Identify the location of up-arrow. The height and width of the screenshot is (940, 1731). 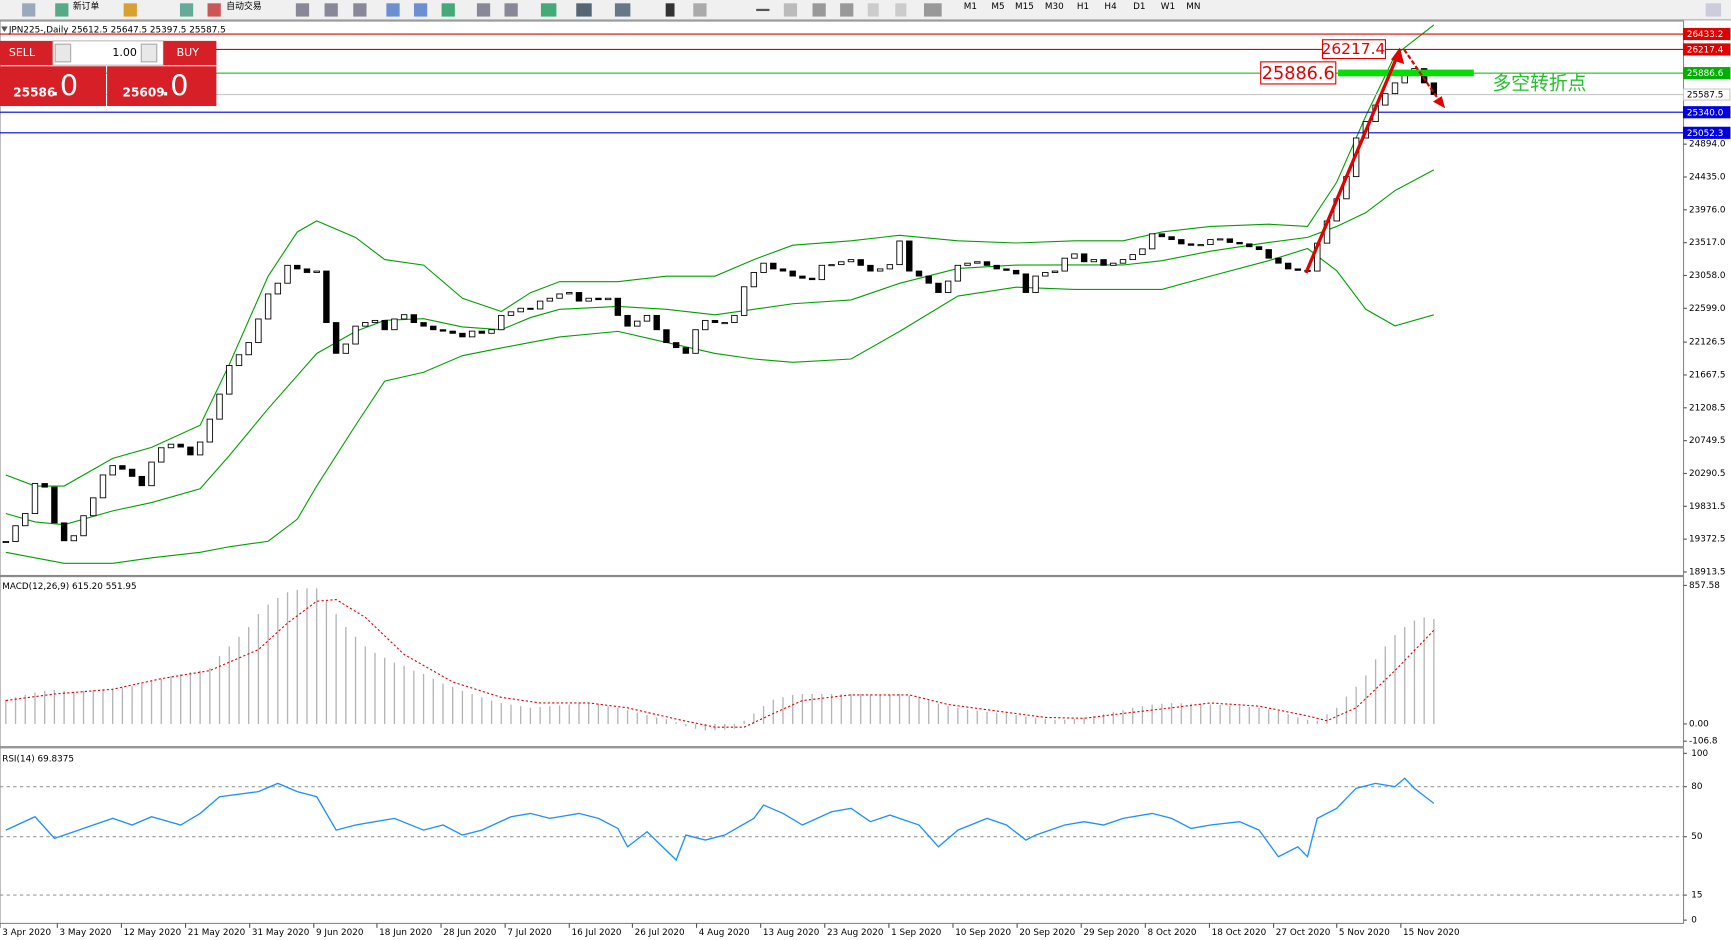
(1352, 164).